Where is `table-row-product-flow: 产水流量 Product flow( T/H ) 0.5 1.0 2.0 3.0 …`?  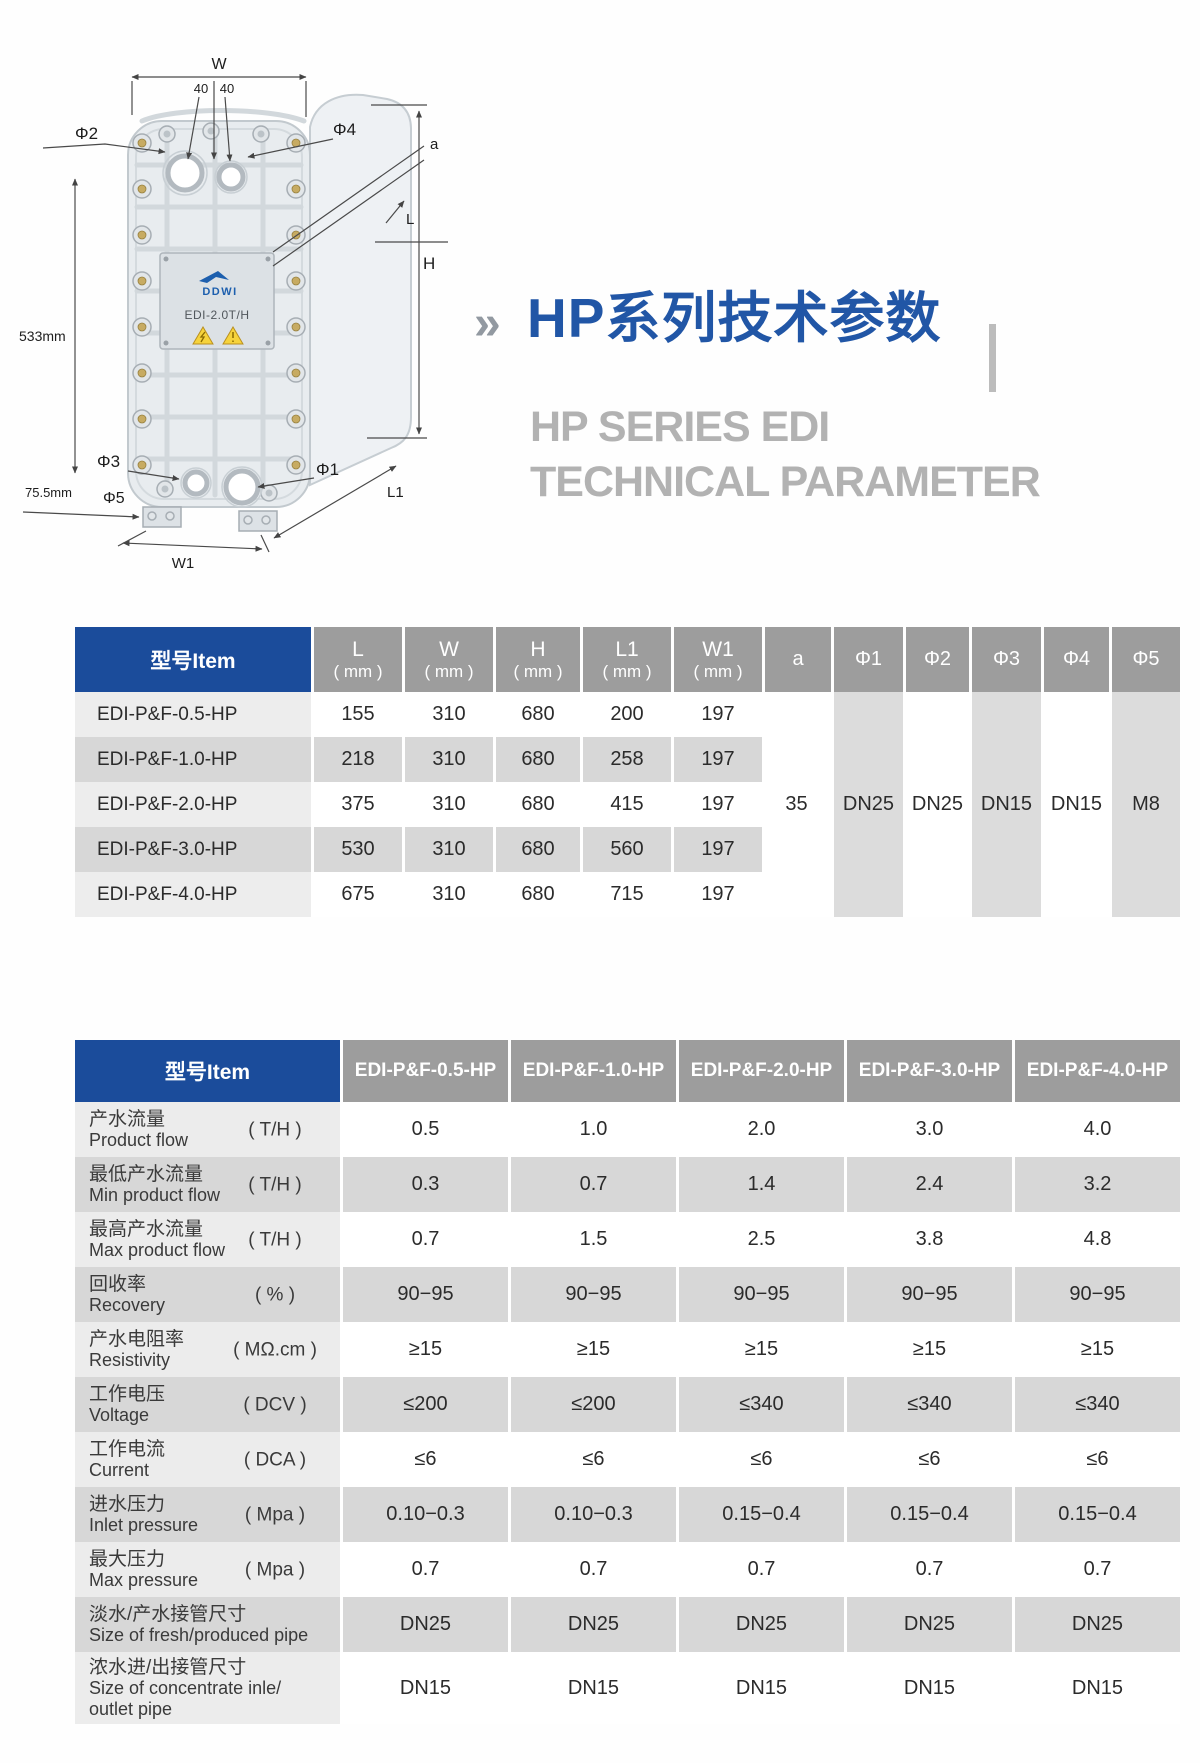 table-row-product-flow: 产水流量 Product flow( T/H ) 0.5 1.0 2.0 3.0 … is located at coordinates (627, 1129).